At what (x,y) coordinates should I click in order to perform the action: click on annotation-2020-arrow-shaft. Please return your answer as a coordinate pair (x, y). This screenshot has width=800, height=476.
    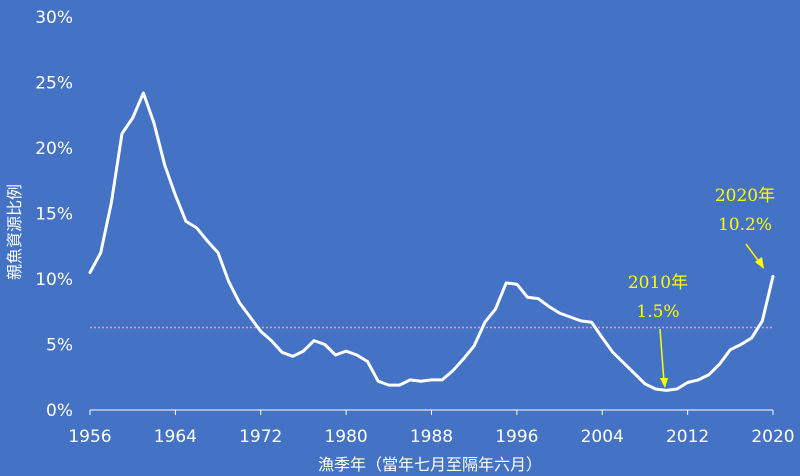
    Looking at the image, I should click on (753, 253).